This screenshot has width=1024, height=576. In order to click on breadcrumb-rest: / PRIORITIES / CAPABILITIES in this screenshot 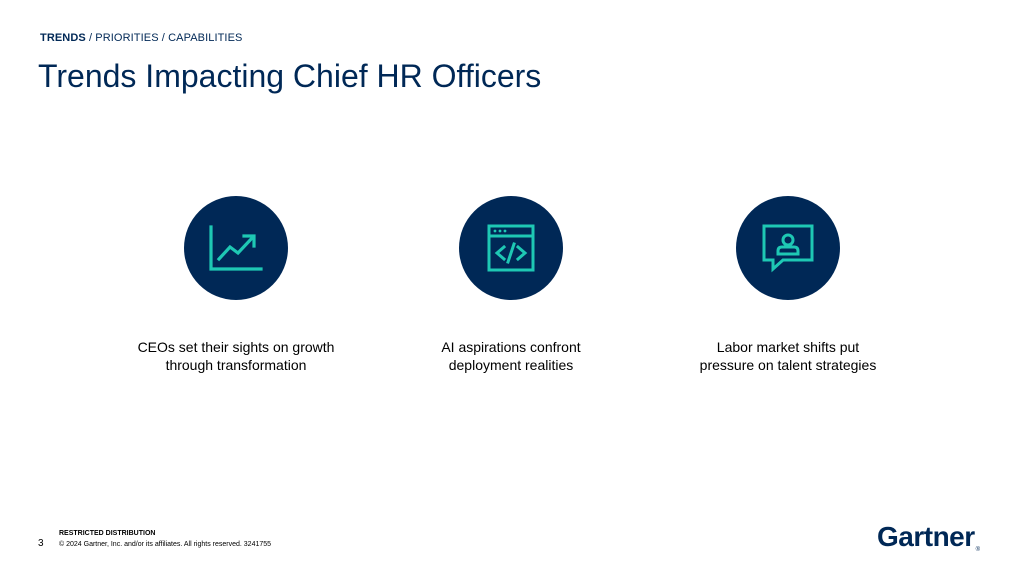, I will do `click(164, 38)`.